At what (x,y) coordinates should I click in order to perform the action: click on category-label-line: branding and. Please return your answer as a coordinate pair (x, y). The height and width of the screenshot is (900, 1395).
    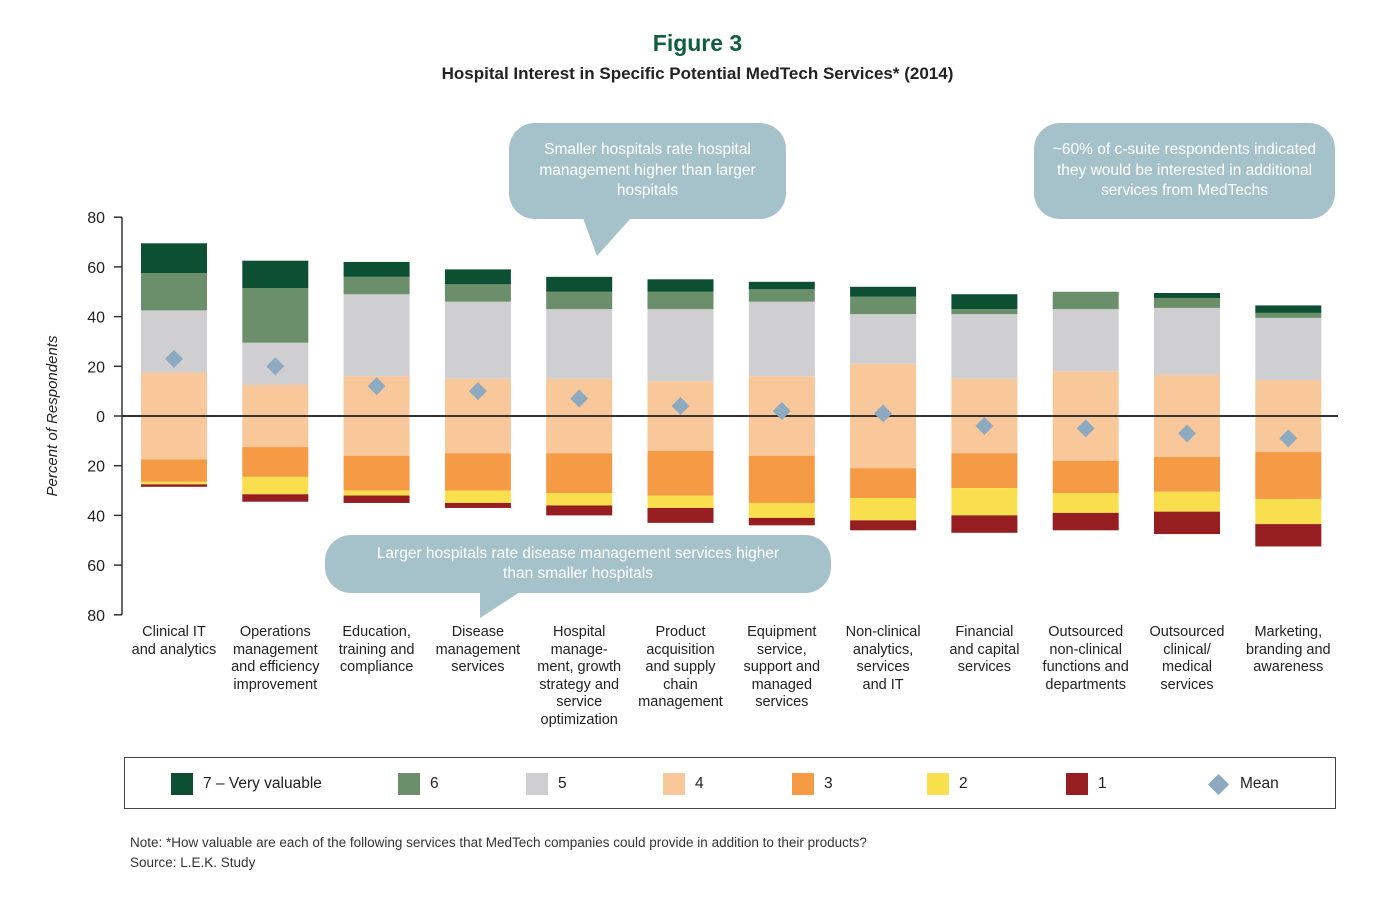
    Looking at the image, I should click on (1288, 649).